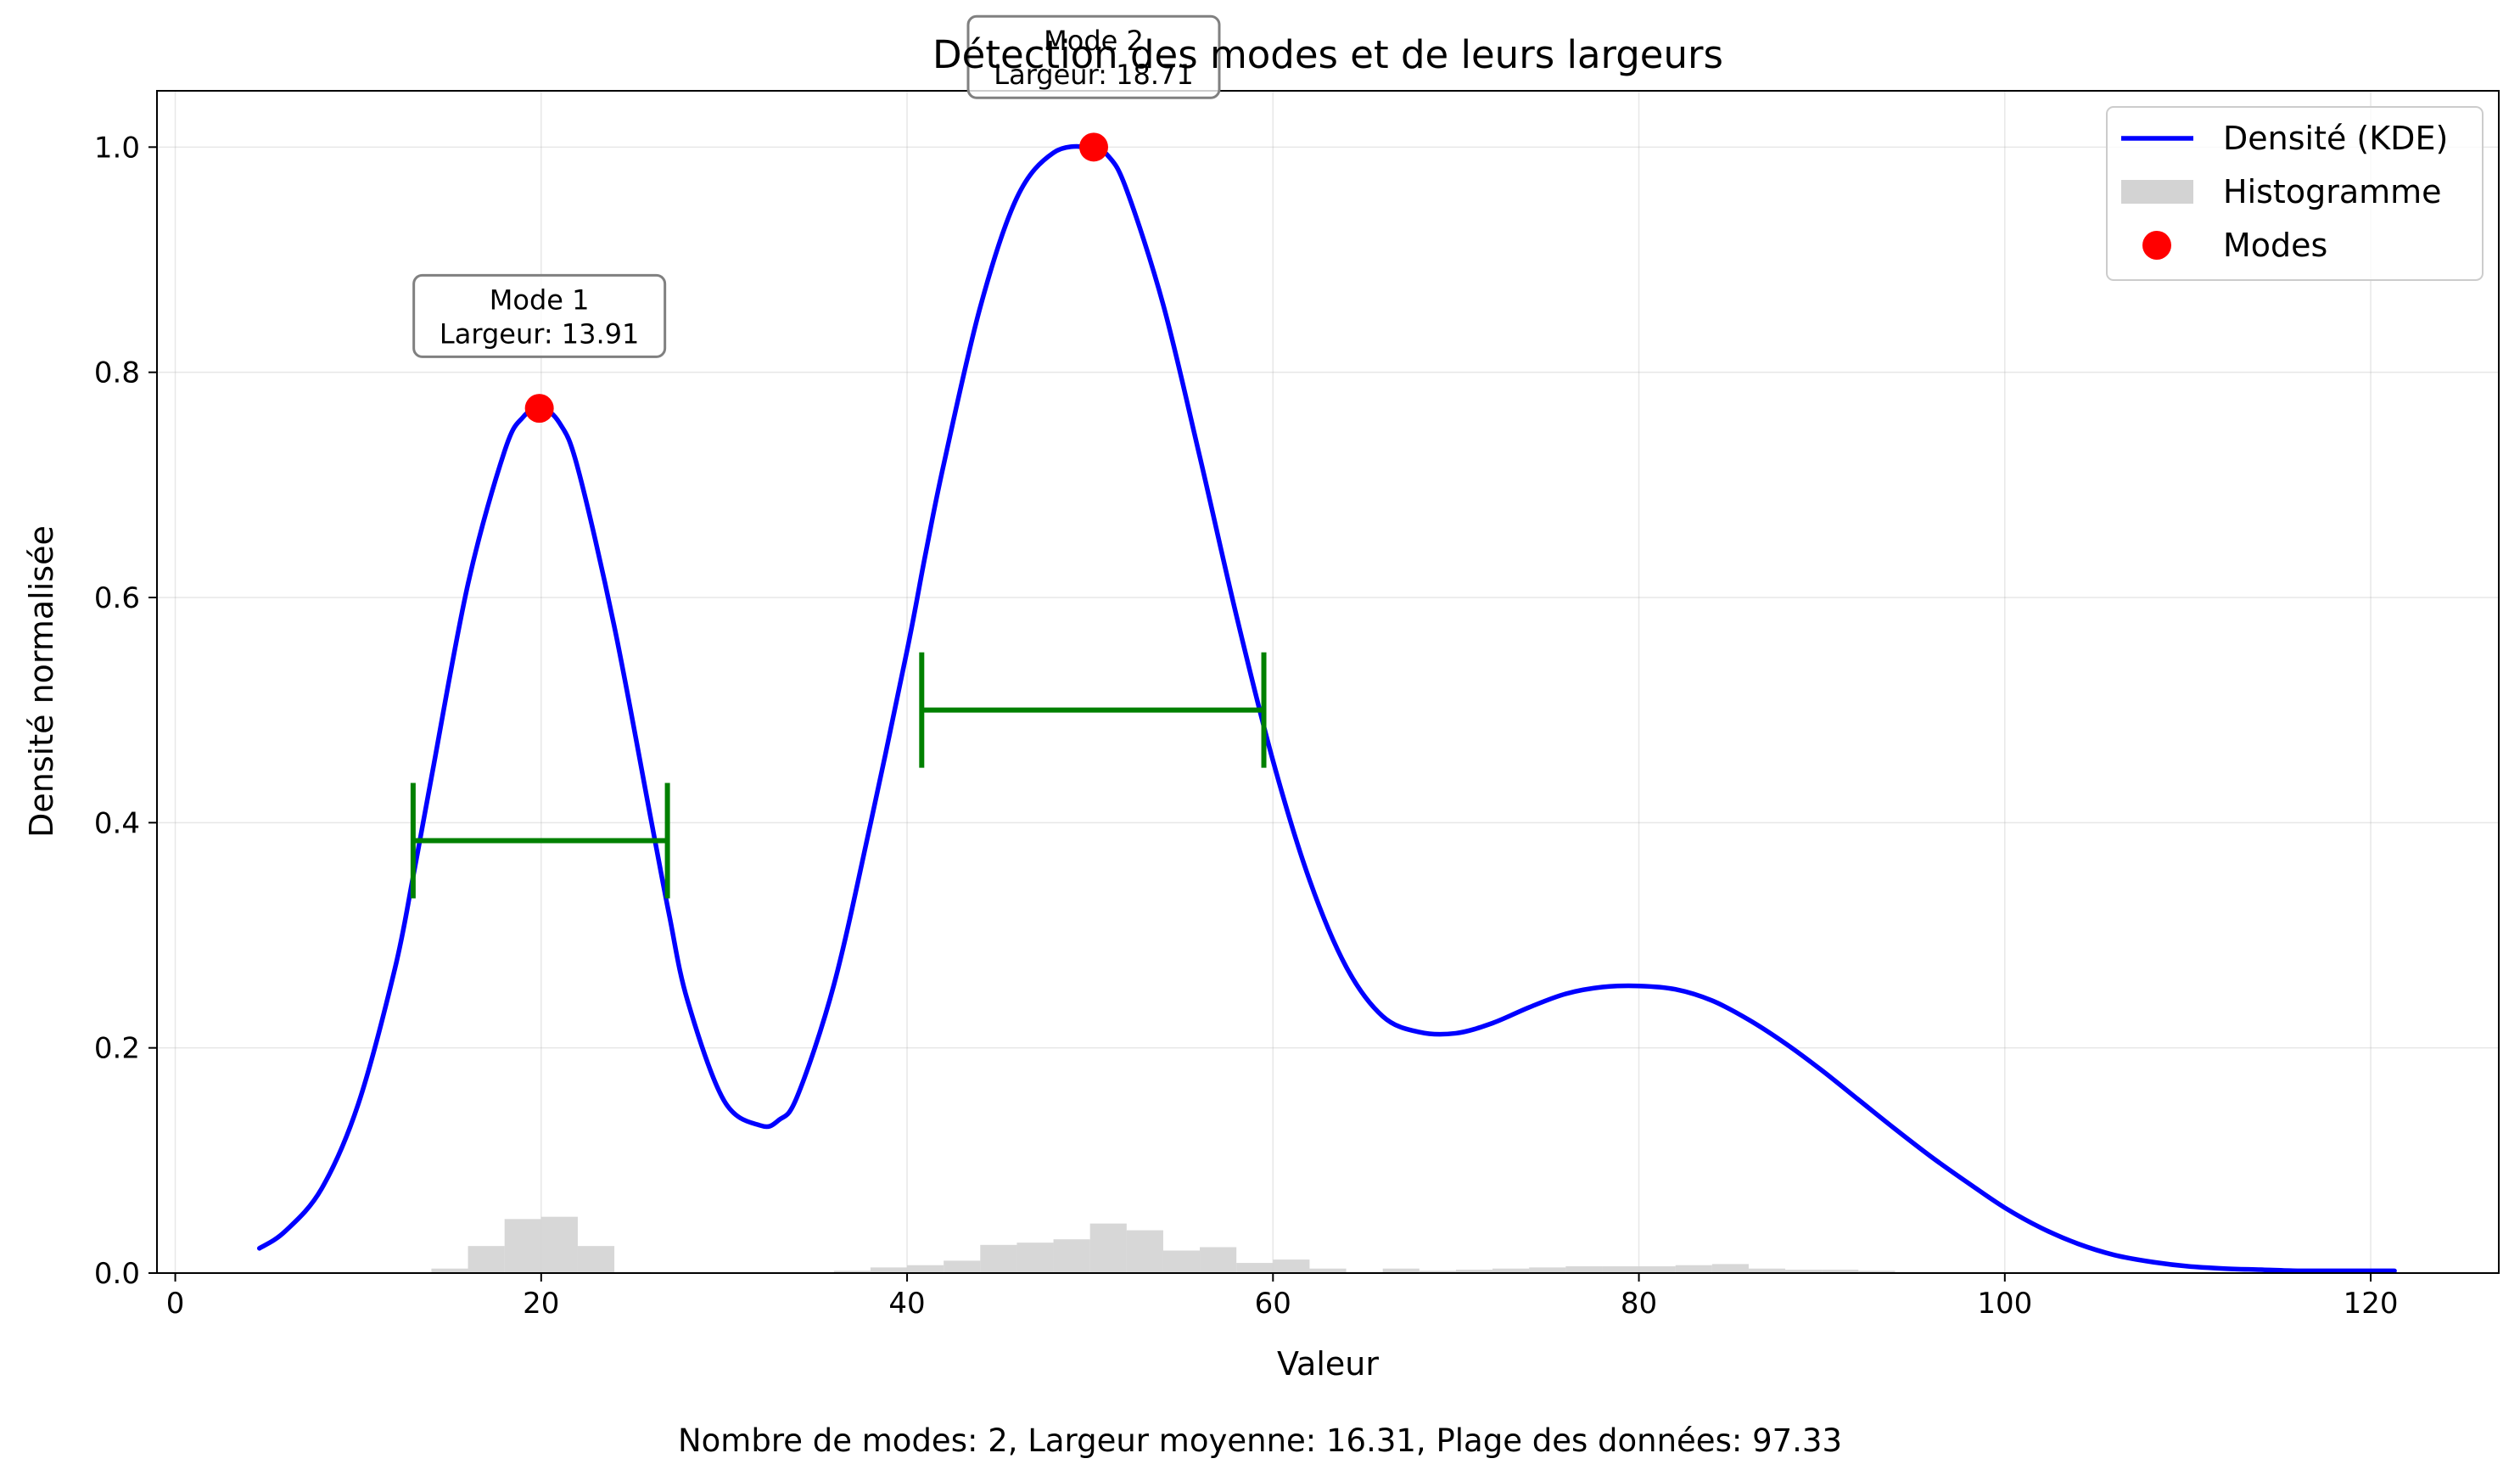 This screenshot has width=2520, height=1481. Describe the element at coordinates (117, 1274) in the screenshot. I see `y-tick-label: 0.0` at that location.